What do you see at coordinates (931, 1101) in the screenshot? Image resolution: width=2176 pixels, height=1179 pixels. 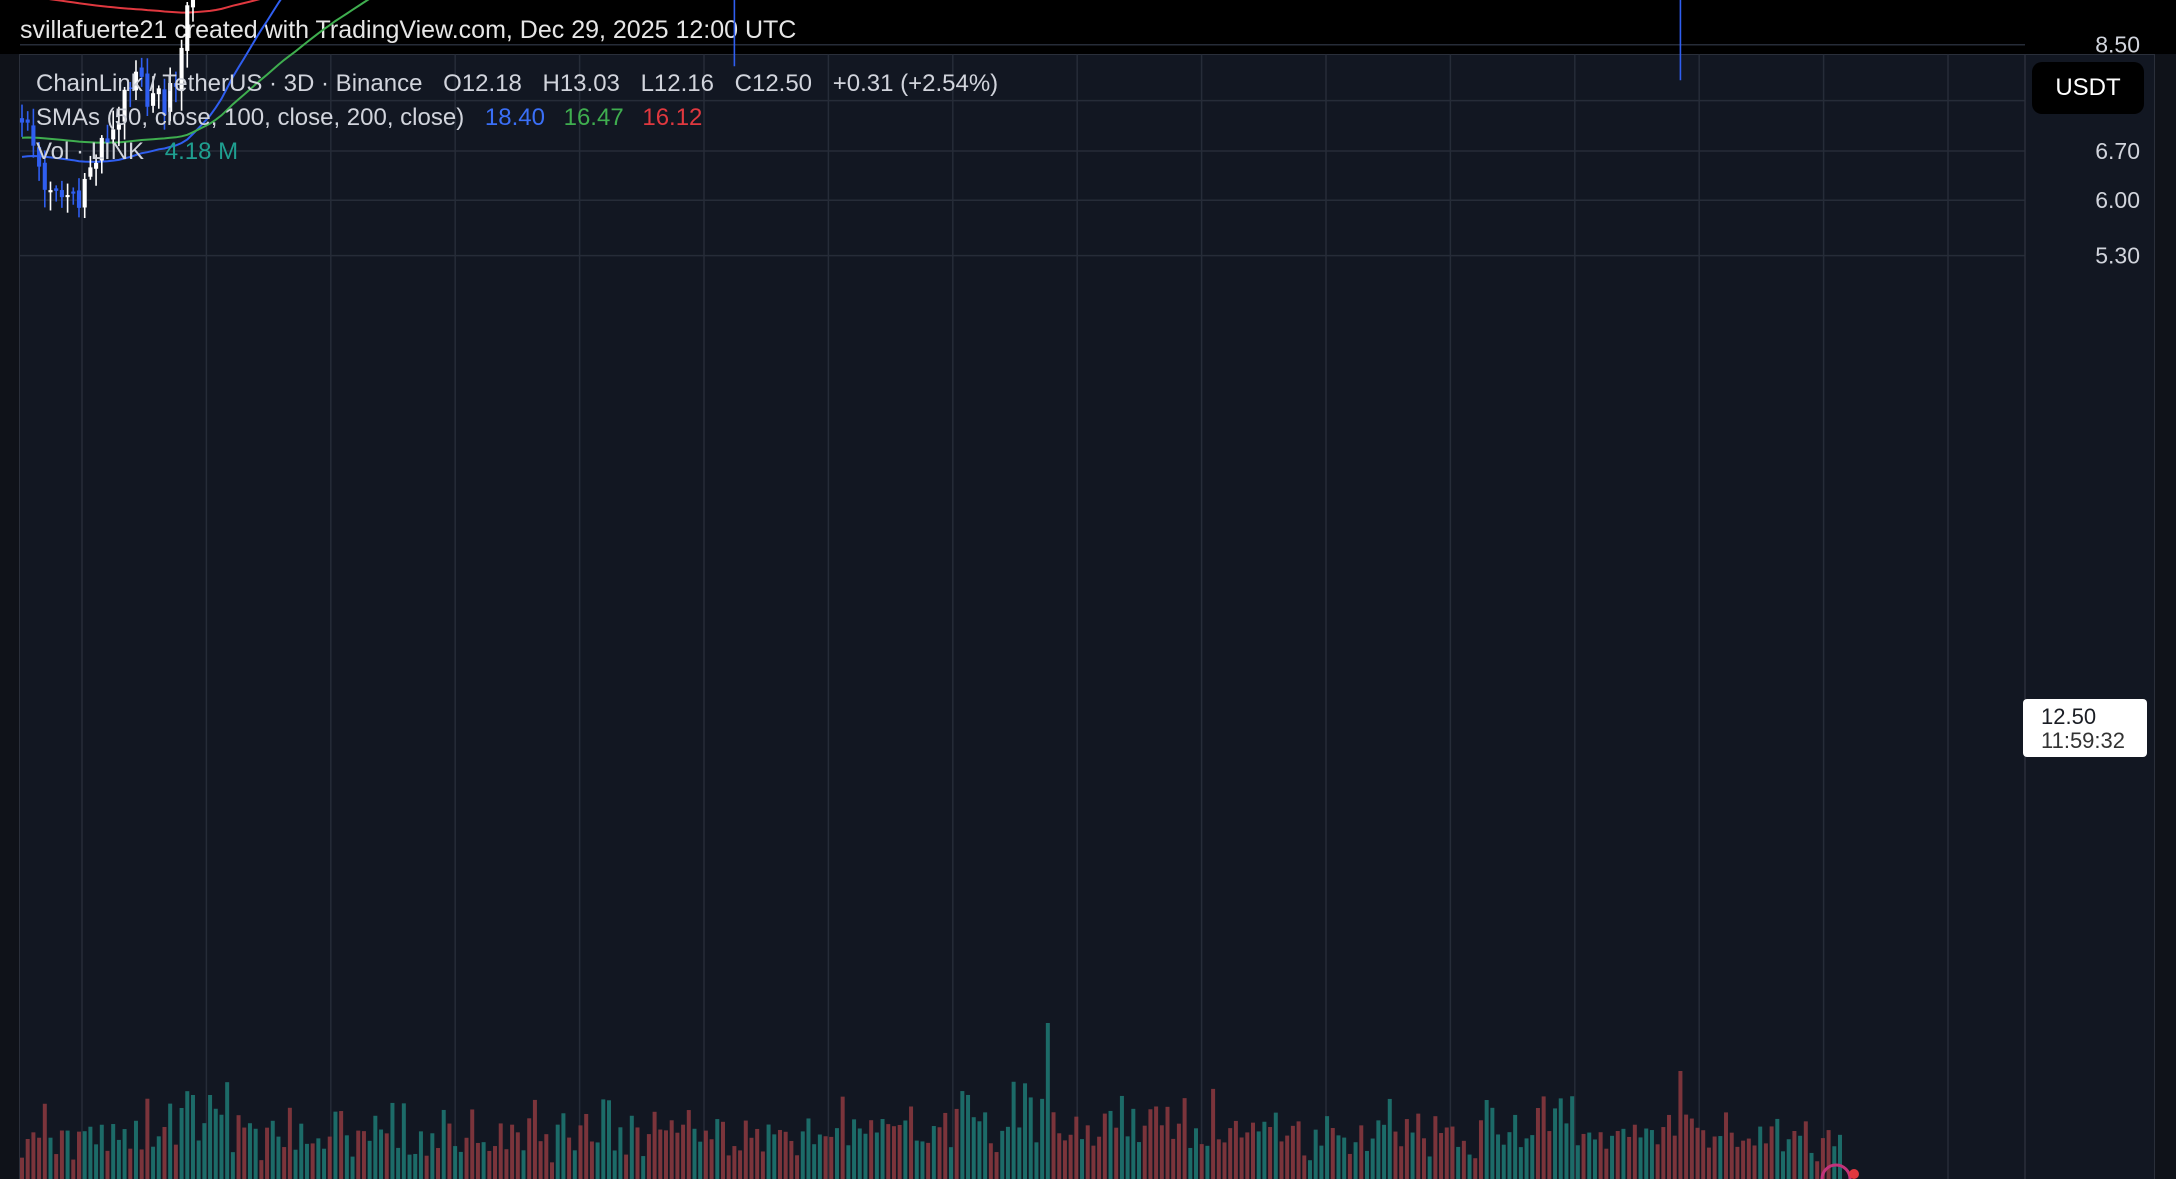 I see `volume-bars` at bounding box center [931, 1101].